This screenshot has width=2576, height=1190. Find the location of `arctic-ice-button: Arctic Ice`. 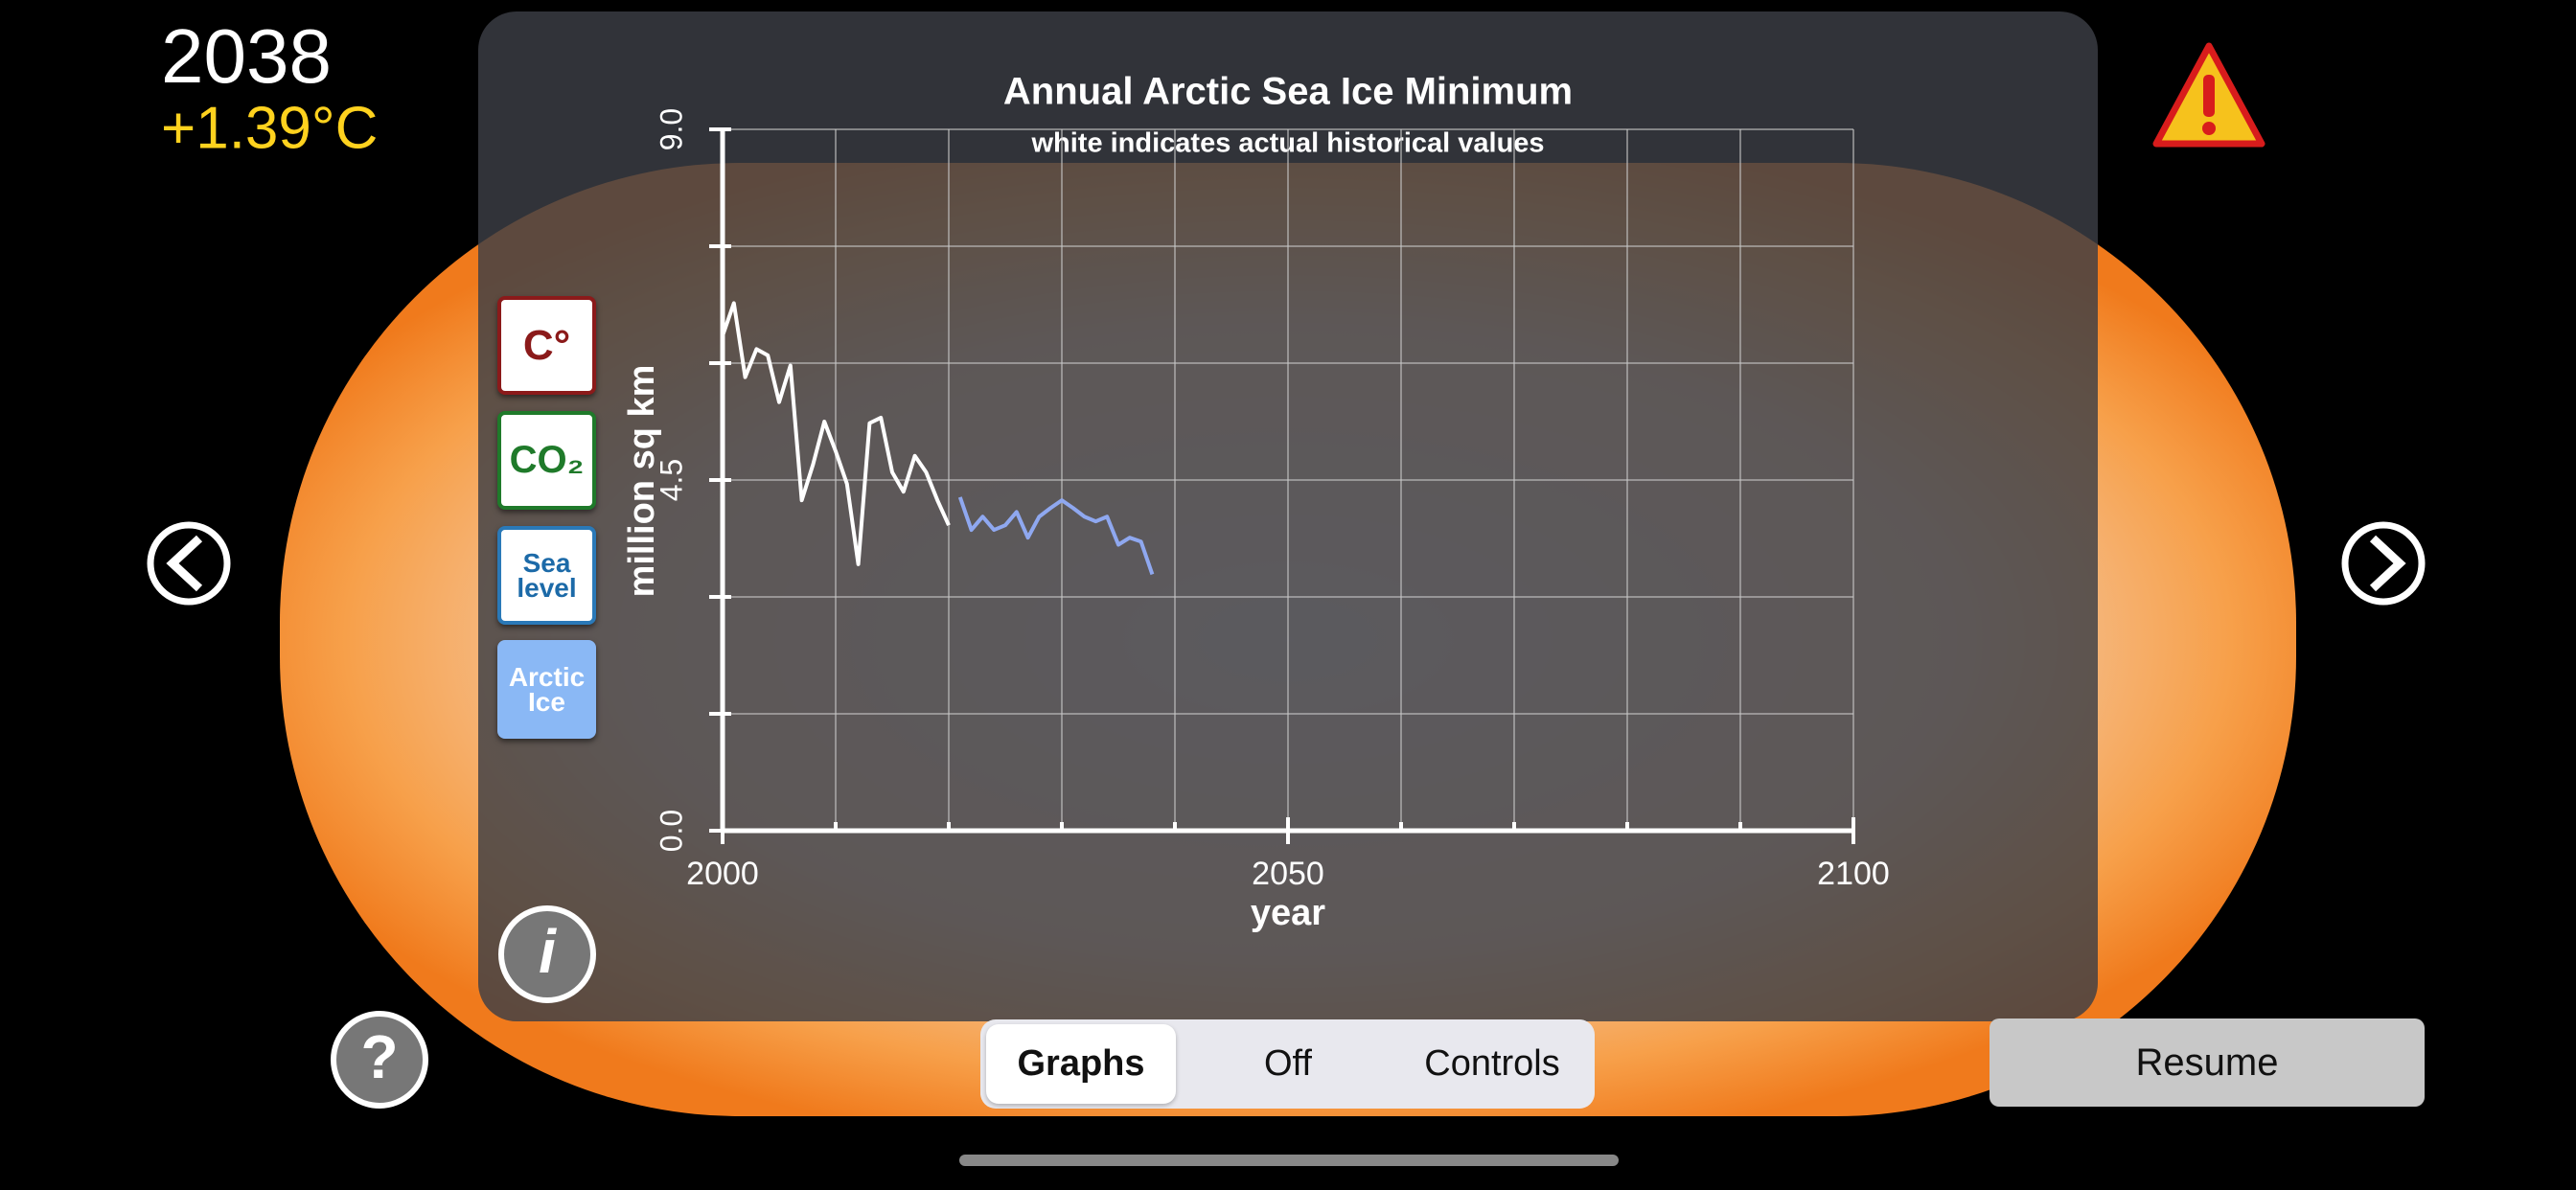

arctic-ice-button: Arctic Ice is located at coordinates (546, 689).